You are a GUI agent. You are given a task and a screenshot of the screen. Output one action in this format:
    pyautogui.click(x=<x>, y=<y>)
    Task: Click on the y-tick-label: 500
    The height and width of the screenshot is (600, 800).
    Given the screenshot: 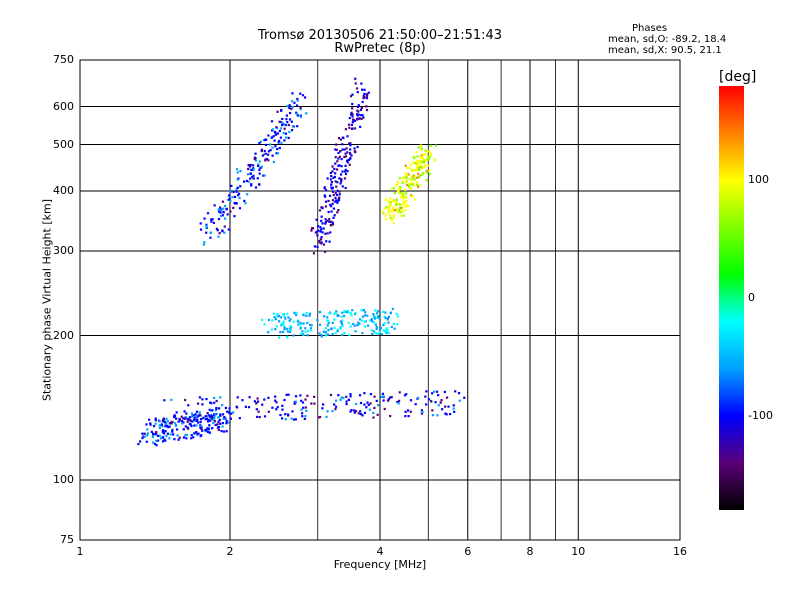 What is the action you would take?
    pyautogui.click(x=63, y=144)
    